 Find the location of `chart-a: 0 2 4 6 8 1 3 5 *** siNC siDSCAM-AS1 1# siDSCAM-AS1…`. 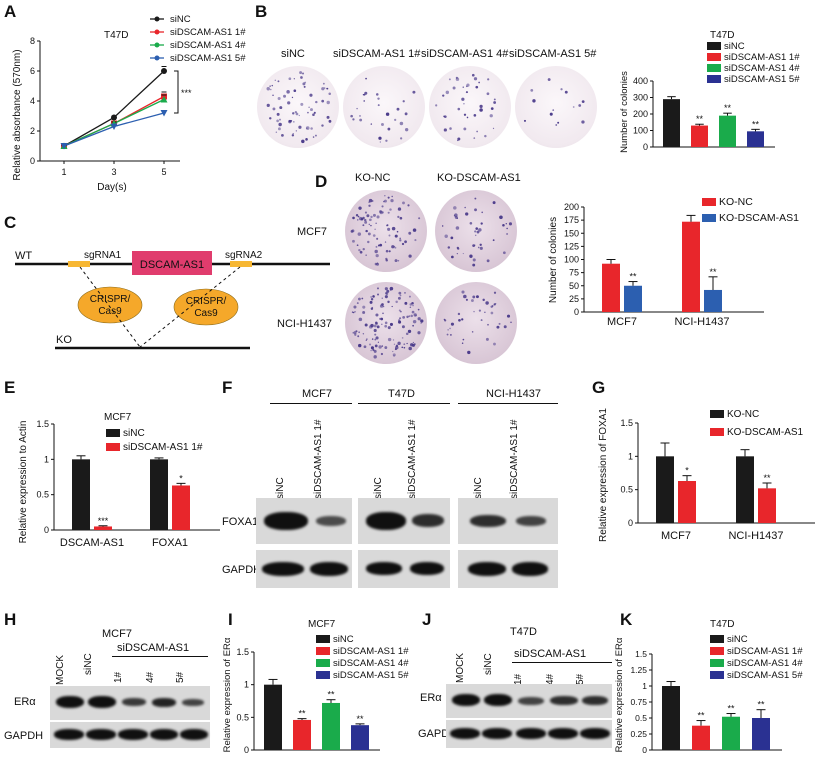

chart-a: 0 2 4 6 8 1 3 5 *** siNC siDSCAM-AS1 1# siDSCAM-AS1… is located at coordinates (129, 103).